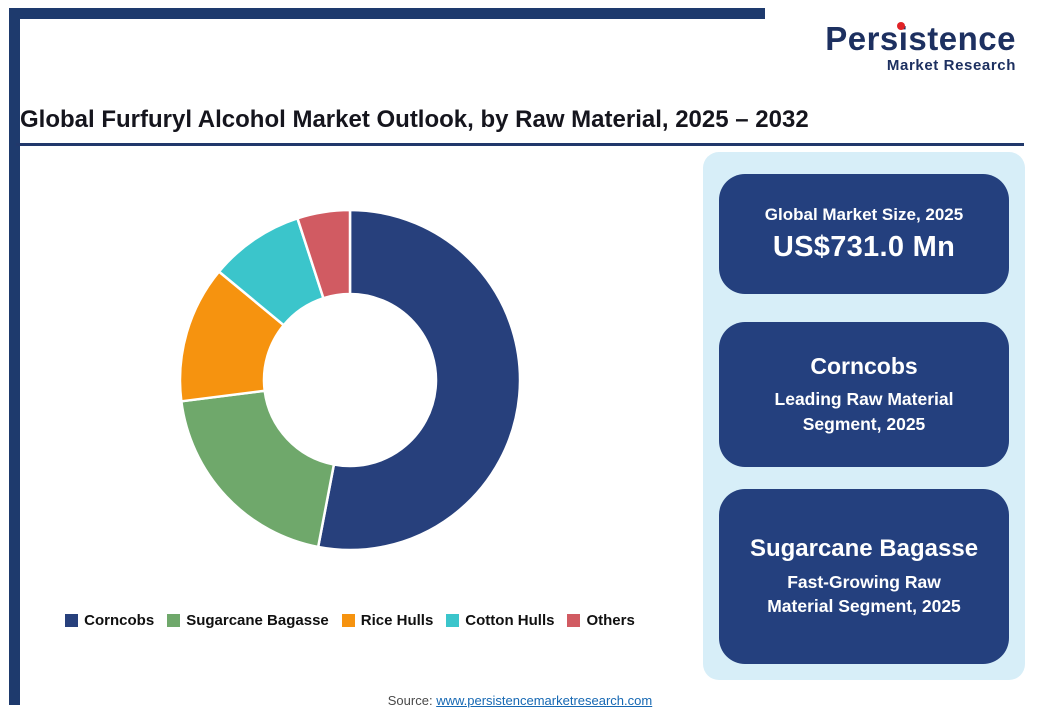 The image size is (1040, 720). What do you see at coordinates (901, 26) in the screenshot?
I see `logo-red-dot-icon` at bounding box center [901, 26].